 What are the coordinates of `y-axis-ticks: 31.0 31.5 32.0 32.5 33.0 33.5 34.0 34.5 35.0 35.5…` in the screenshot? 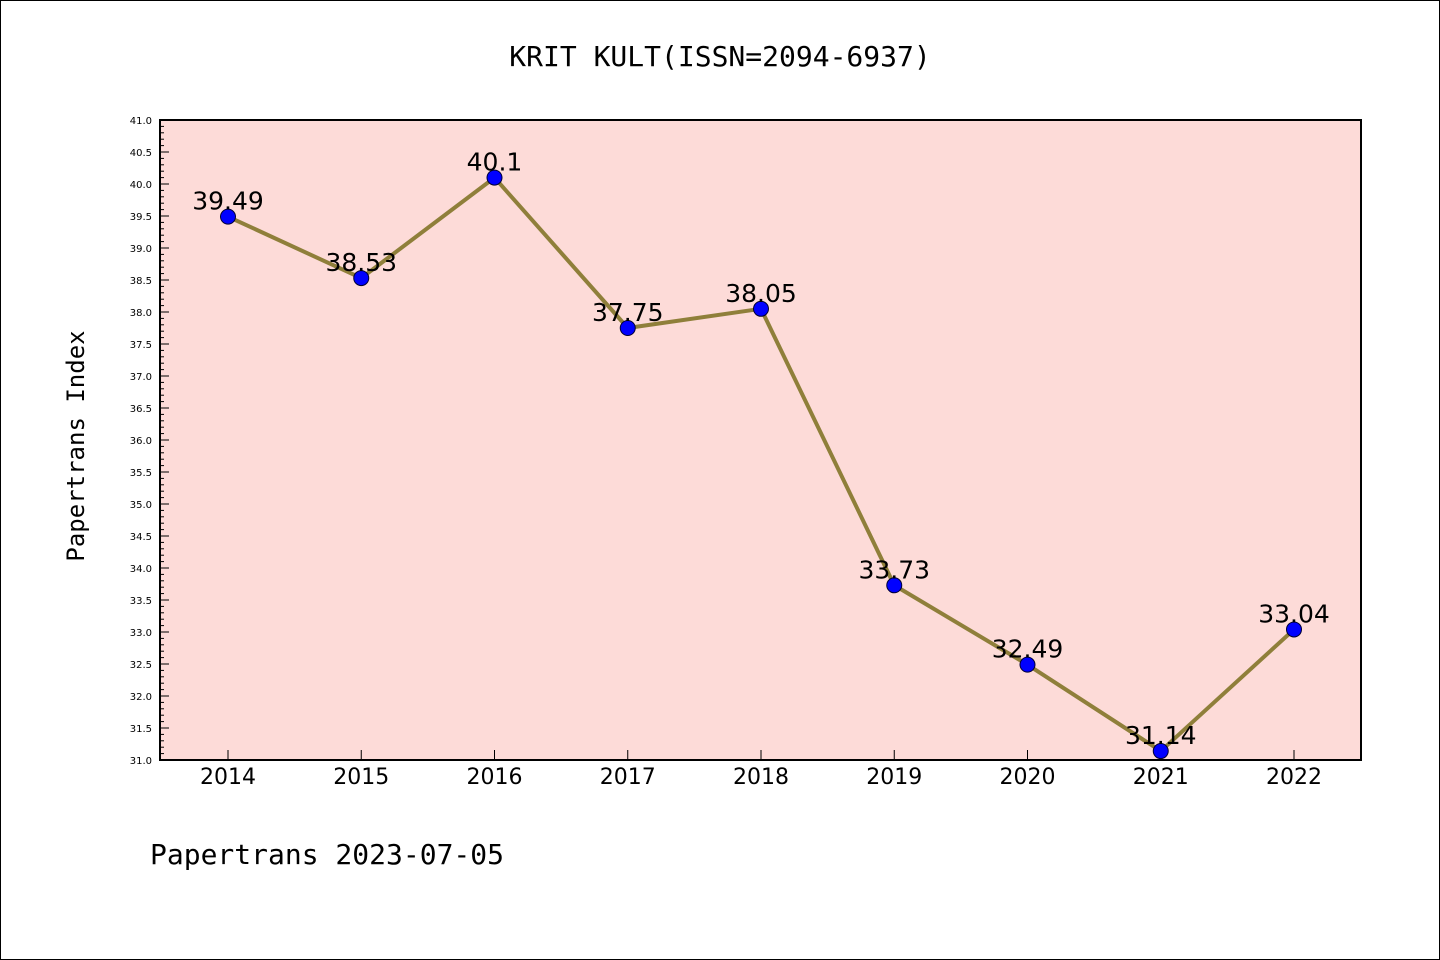 It's located at (149, 441).